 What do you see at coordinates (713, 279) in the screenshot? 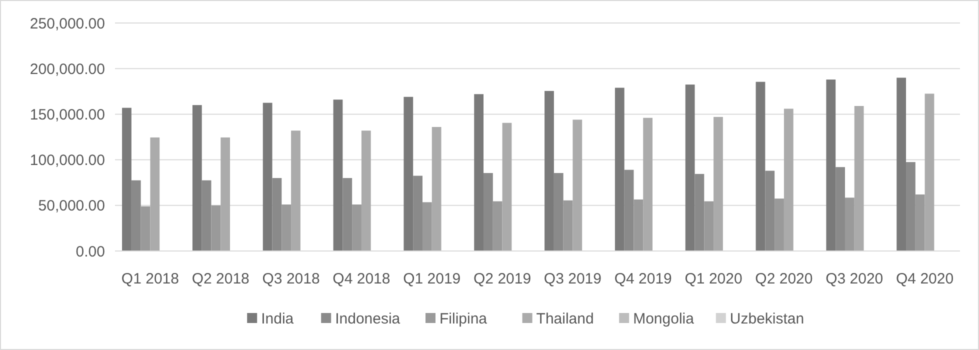
I see `x-tick-label: Q1 2020` at bounding box center [713, 279].